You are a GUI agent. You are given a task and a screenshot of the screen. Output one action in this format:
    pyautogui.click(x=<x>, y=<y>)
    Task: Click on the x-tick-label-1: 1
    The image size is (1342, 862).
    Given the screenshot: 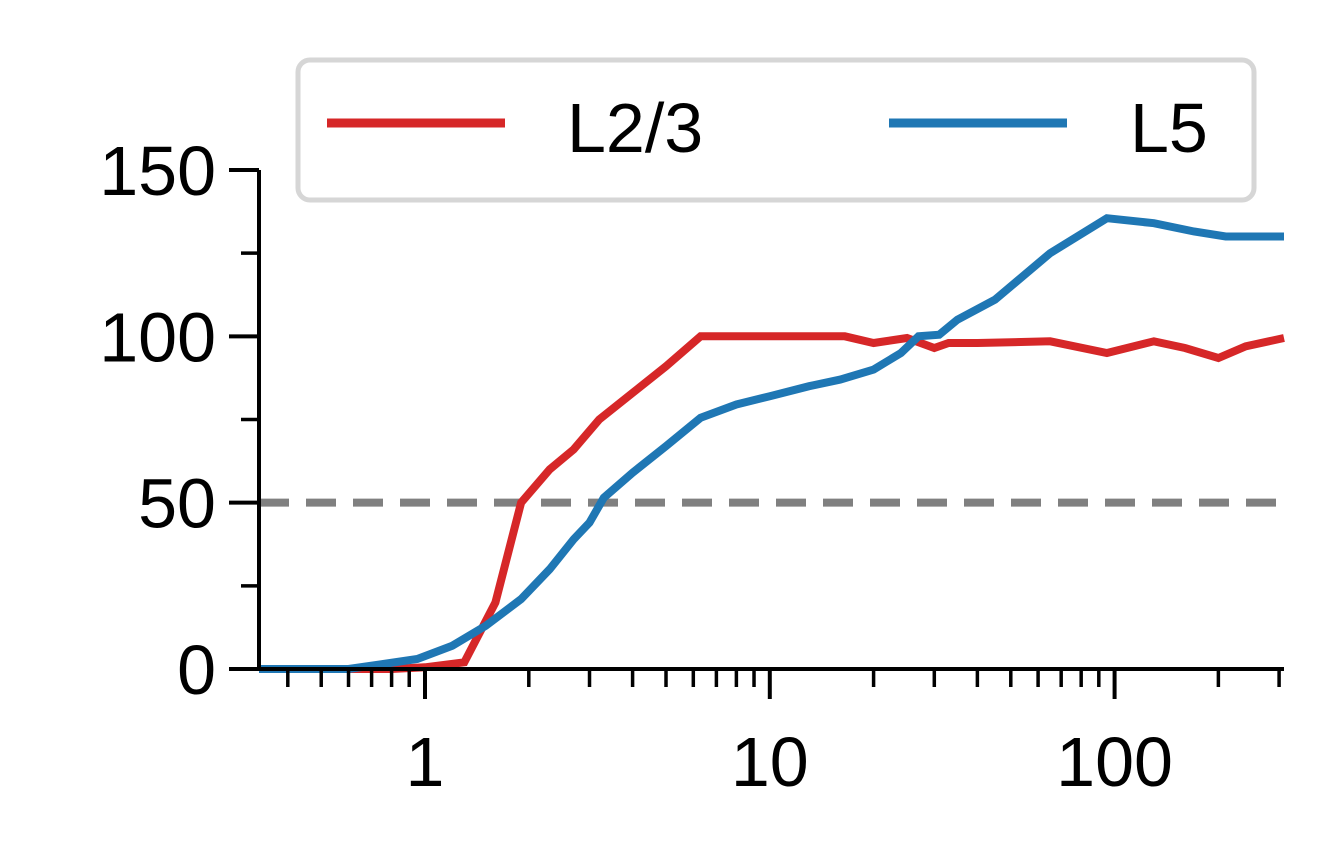 What is the action you would take?
    pyautogui.click(x=425, y=762)
    